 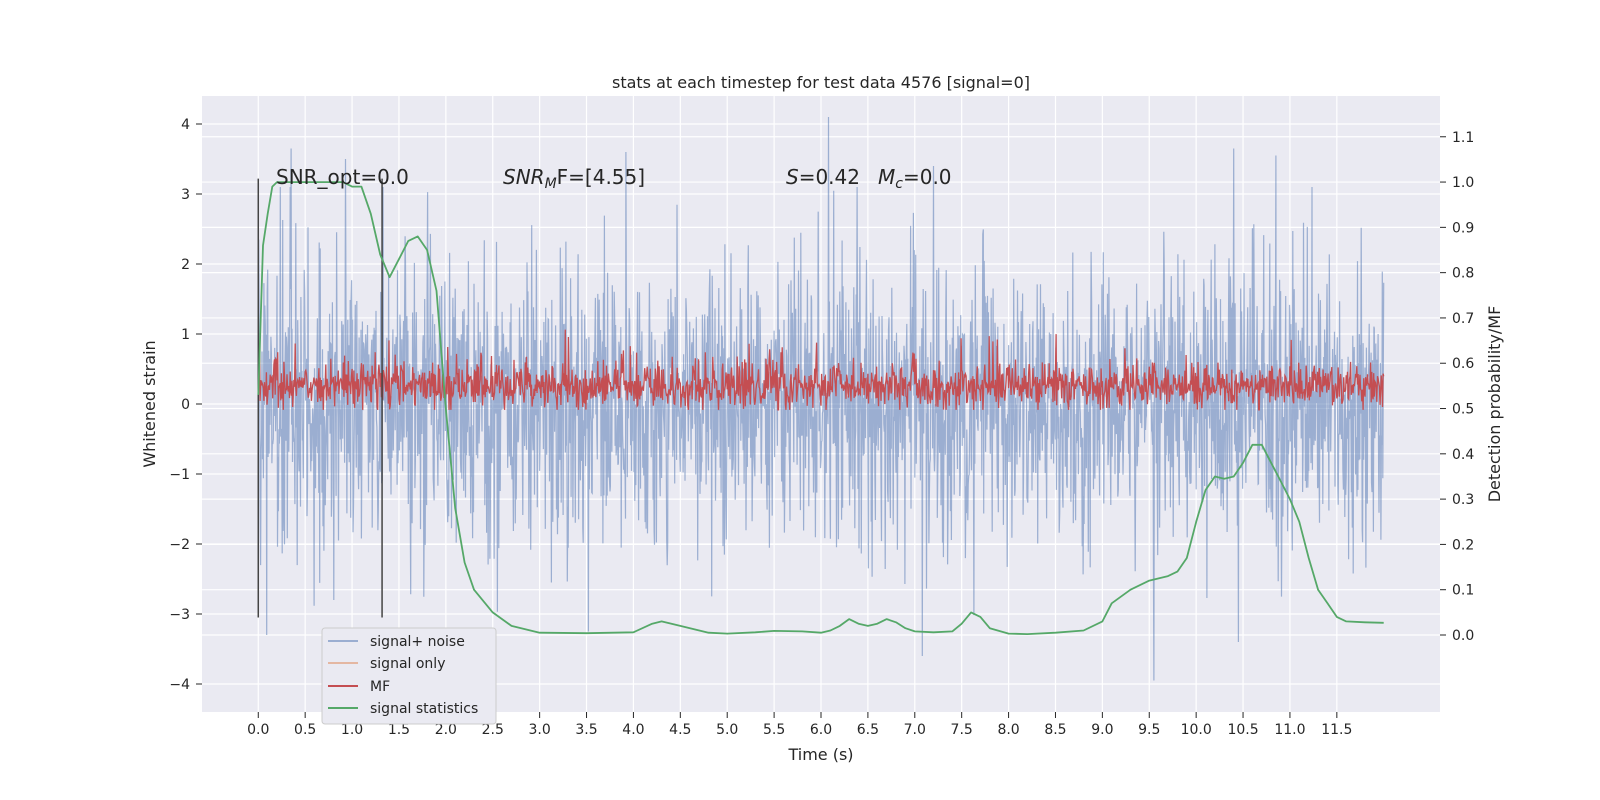 What do you see at coordinates (680, 730) in the screenshot?
I see `x-tick-label: 4.5` at bounding box center [680, 730].